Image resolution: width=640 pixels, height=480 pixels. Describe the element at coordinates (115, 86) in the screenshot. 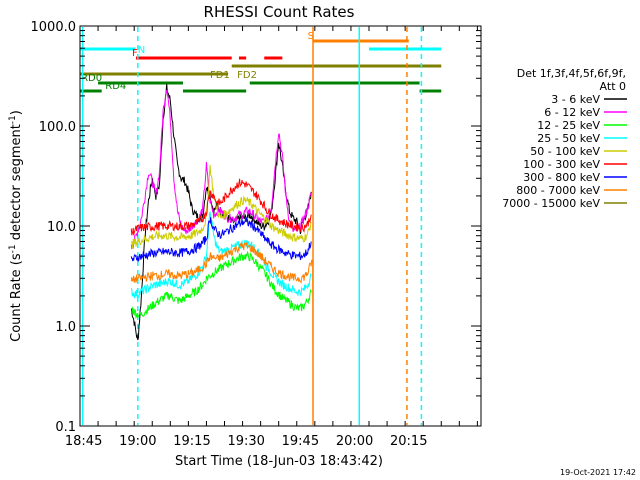

I see `state-label-rd4: RD4` at that location.